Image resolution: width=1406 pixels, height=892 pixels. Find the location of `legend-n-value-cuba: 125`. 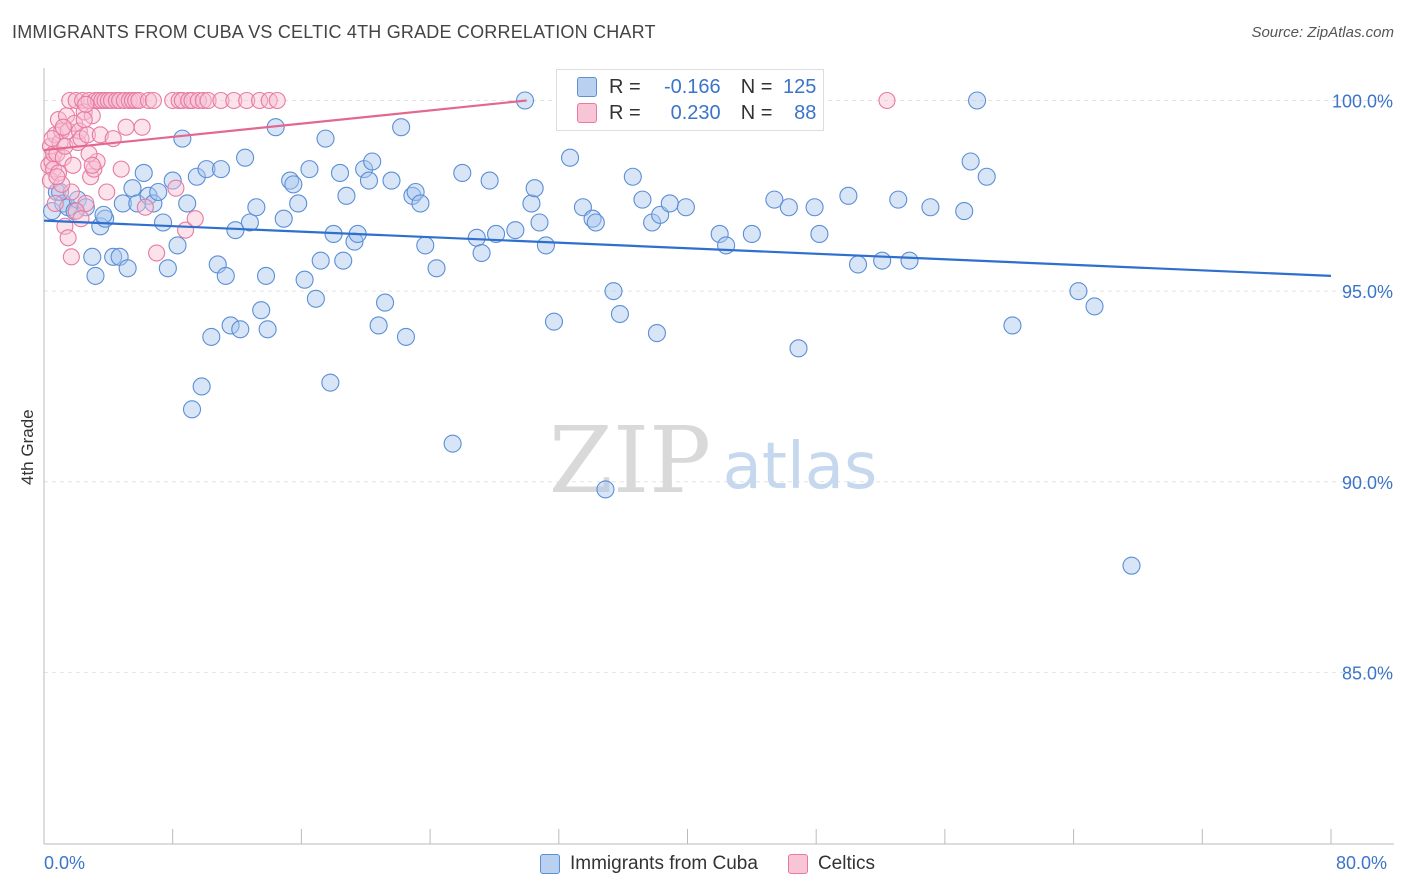

legend-n-value-cuba: 125 is located at coordinates (800, 86).